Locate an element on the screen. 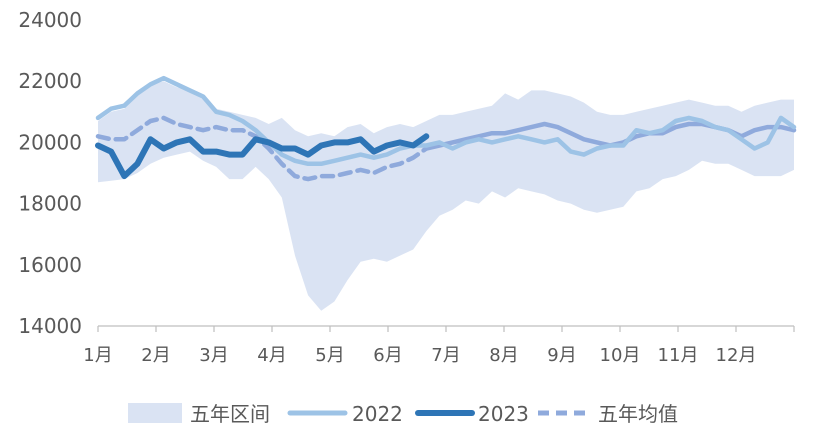 The height and width of the screenshot is (443, 823). x-tick-label: 1月 is located at coordinates (97, 355).